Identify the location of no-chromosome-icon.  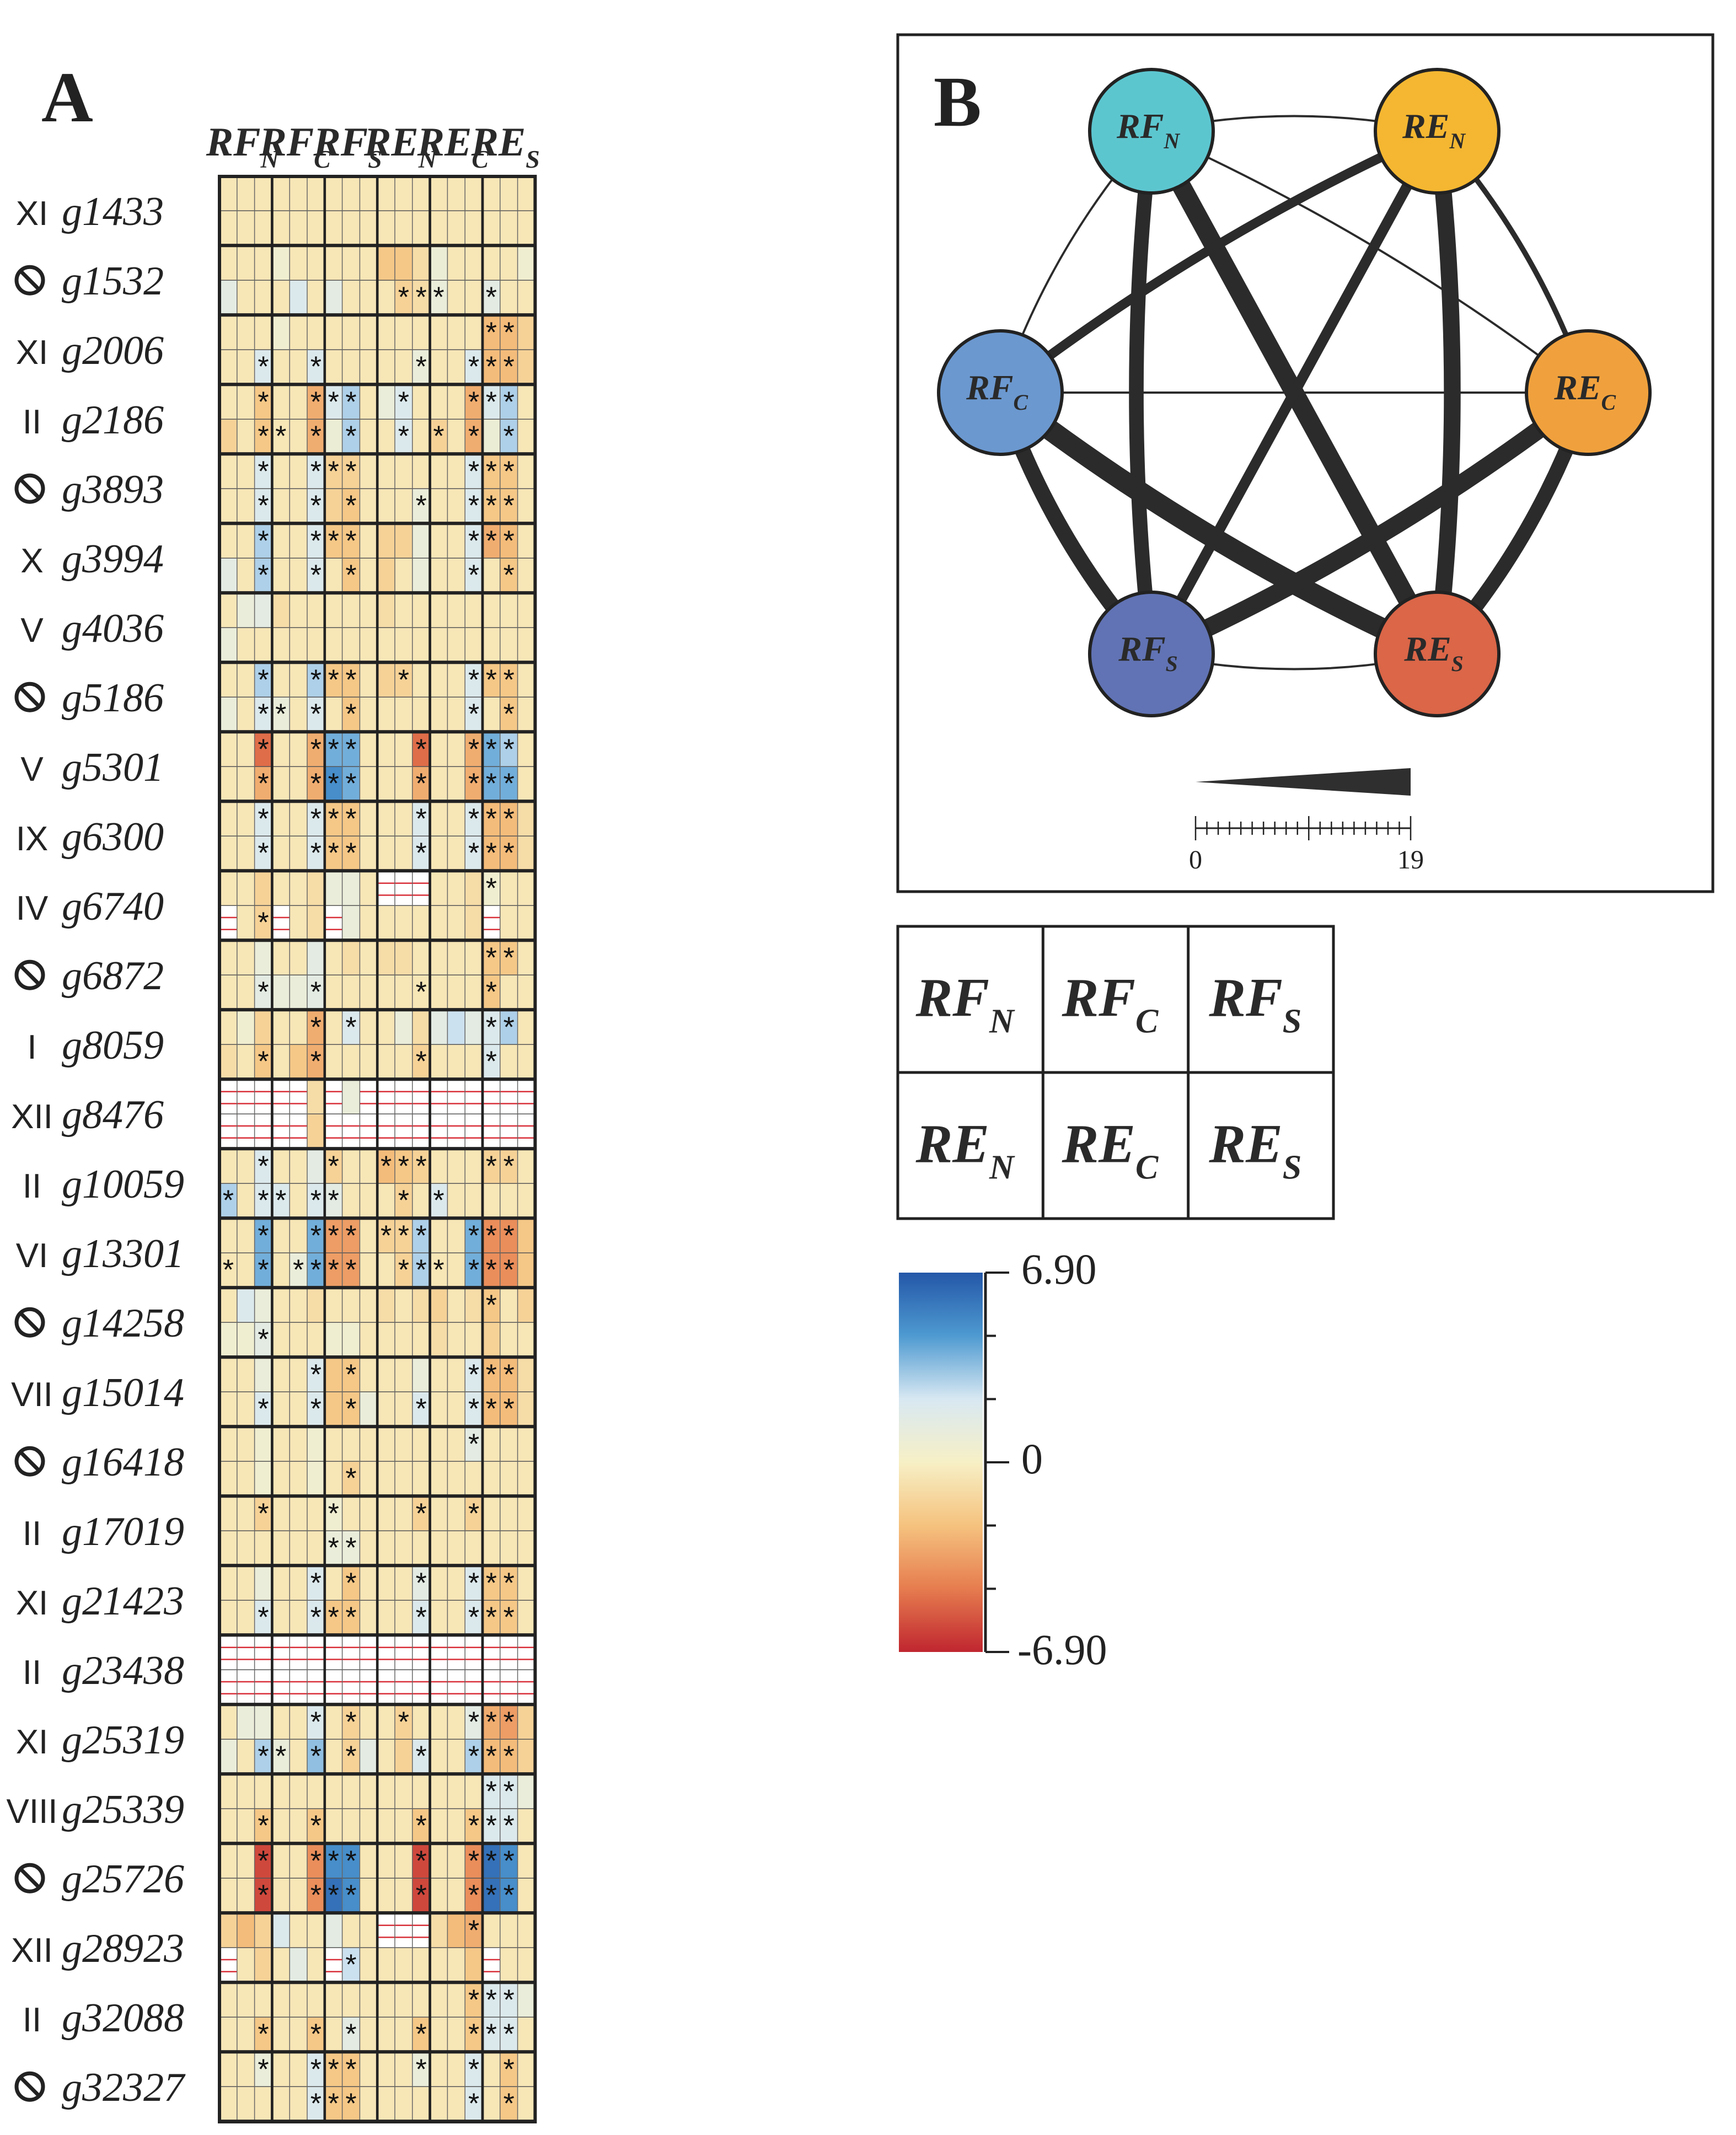
(29, 488).